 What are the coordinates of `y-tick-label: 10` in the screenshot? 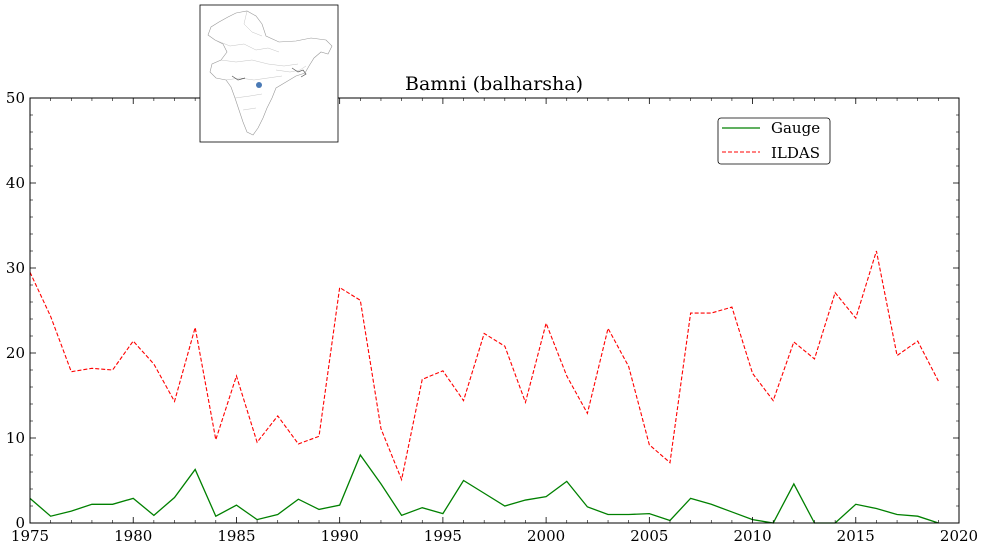 It's located at (15, 438).